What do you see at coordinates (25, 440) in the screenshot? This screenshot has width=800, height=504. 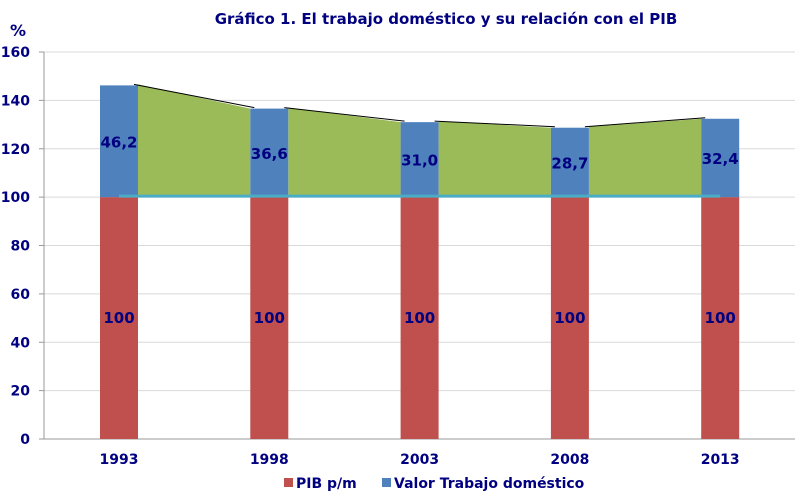 I see `y-tick-label: 0` at bounding box center [25, 440].